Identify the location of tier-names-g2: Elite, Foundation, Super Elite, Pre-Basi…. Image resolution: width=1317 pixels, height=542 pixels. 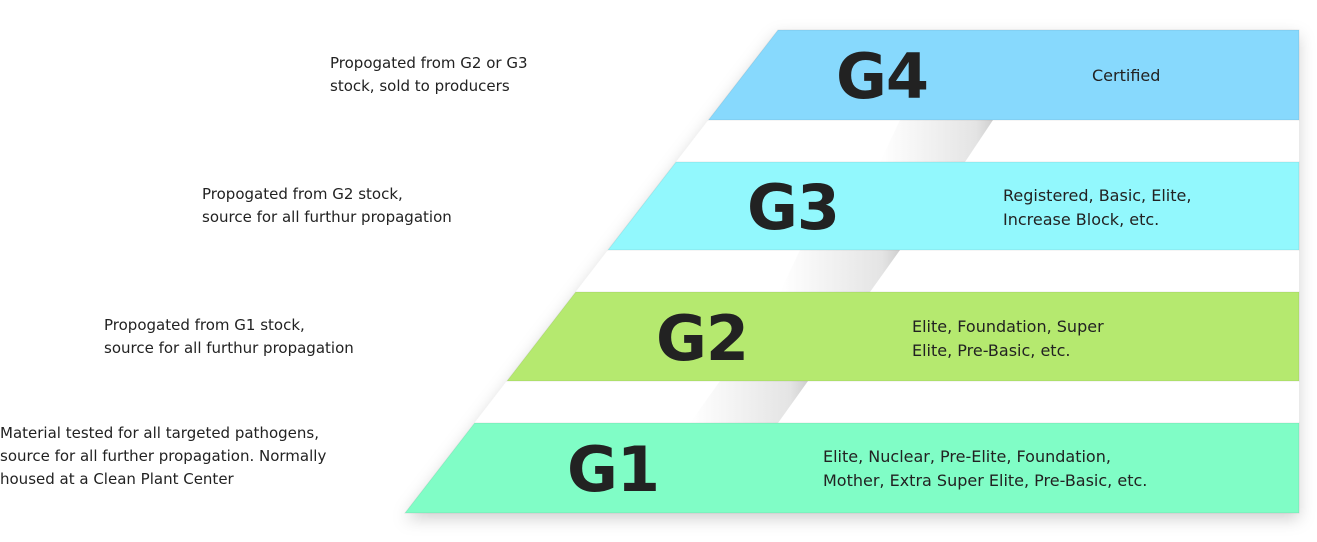
(1008, 338).